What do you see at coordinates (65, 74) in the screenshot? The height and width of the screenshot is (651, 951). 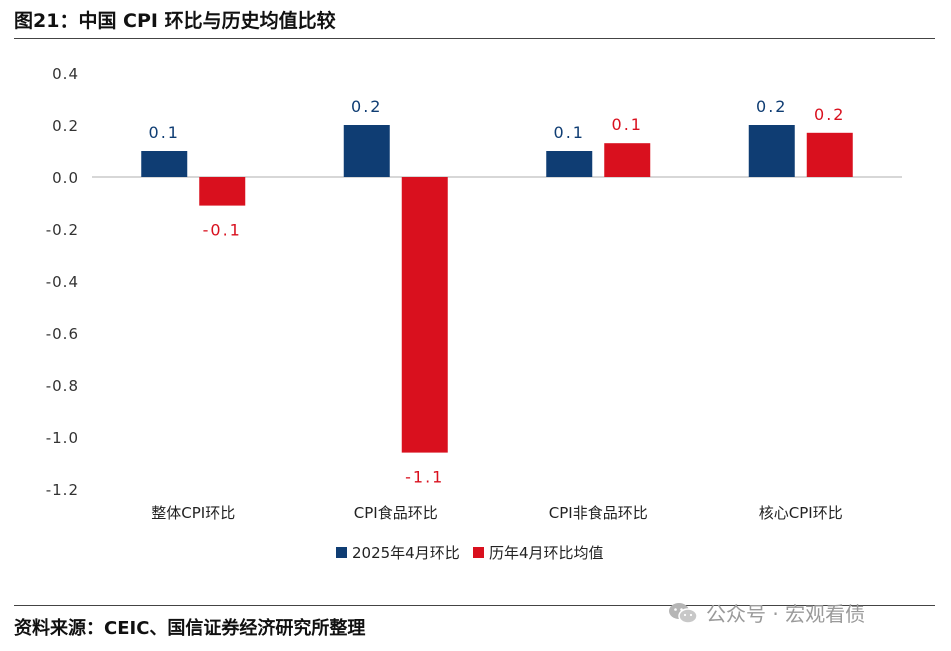 I see `y-tick-label: 0.4` at bounding box center [65, 74].